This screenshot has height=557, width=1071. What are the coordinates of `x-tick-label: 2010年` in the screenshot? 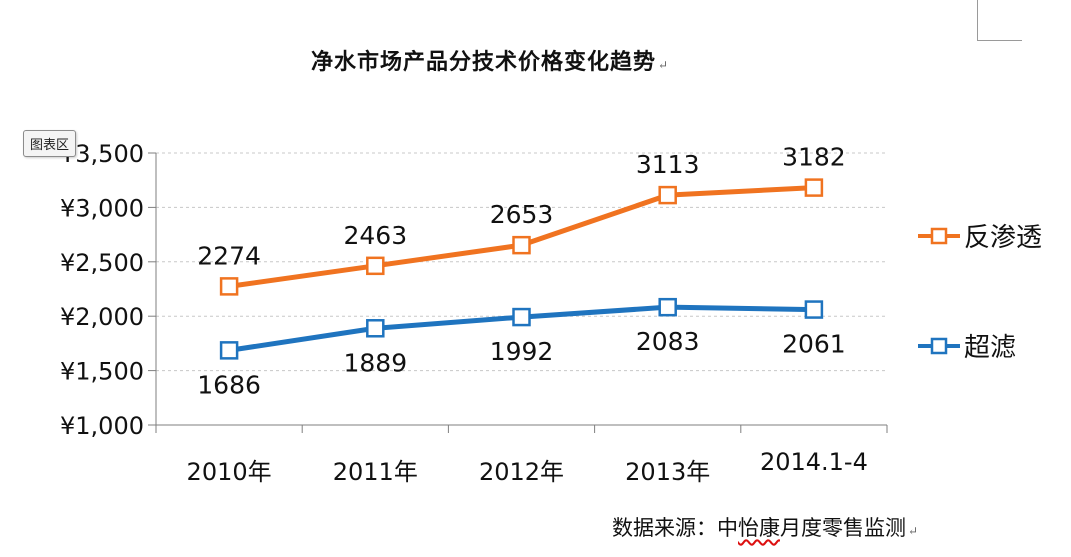 It's located at (229, 472).